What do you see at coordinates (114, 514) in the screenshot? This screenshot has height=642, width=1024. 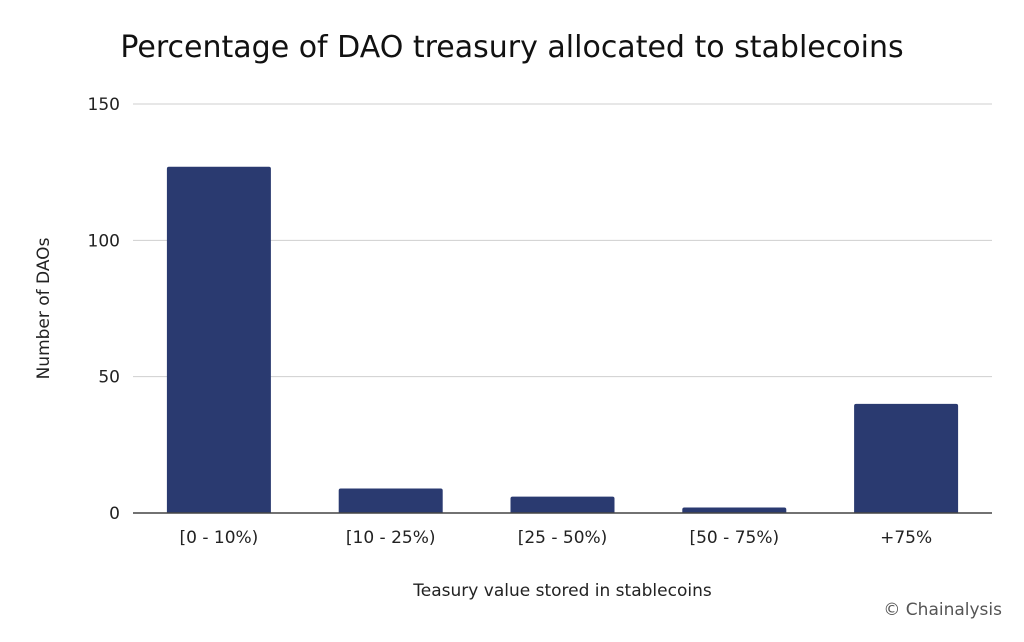 I see `y-tick-label: 0` at bounding box center [114, 514].